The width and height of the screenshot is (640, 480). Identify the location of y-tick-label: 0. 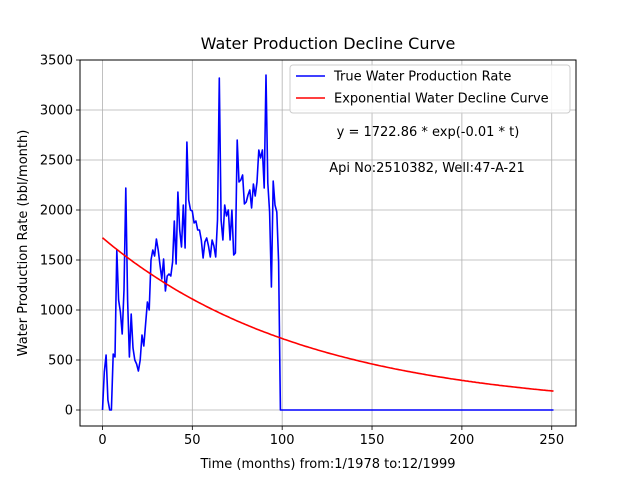
(69, 411).